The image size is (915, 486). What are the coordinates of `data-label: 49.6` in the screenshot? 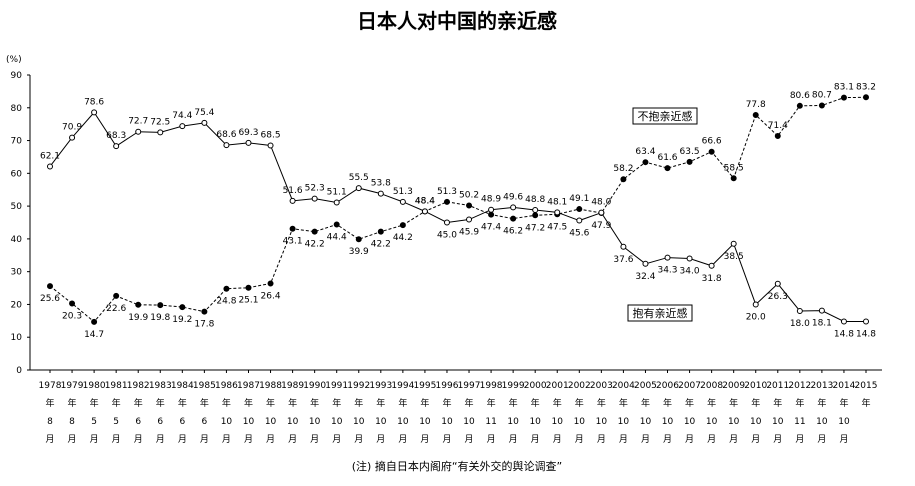 It's located at (513, 197).